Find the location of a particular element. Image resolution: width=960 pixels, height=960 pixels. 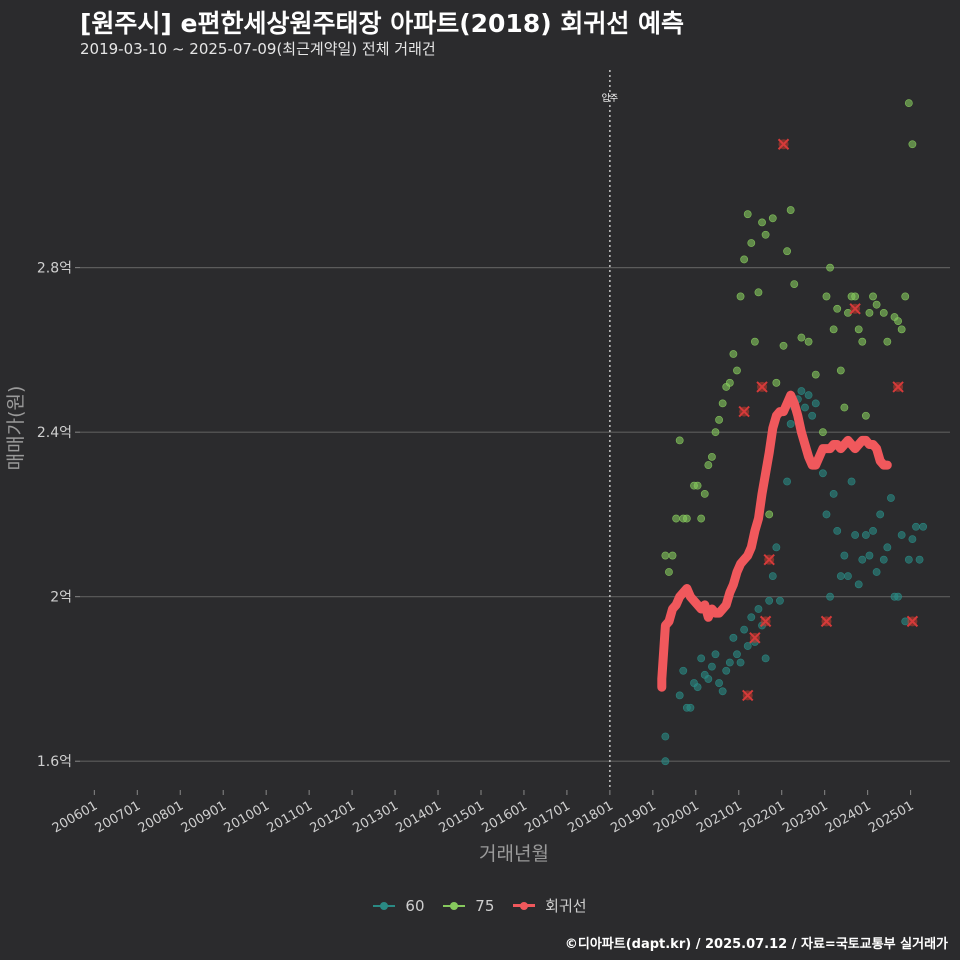

legend-item-regression: 회귀선 is located at coordinates (550, 905).